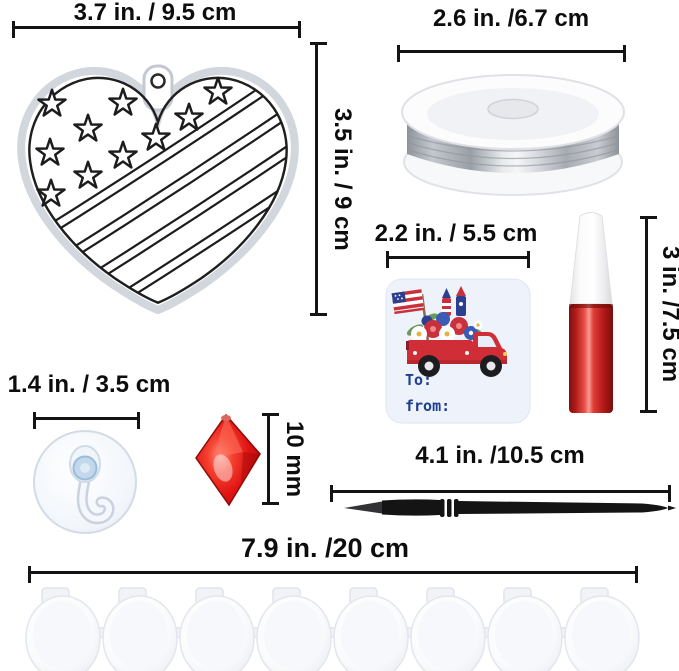 This screenshot has height=671, width=679. I want to click on dim-label-heart-width: 3.7 in. / 9.5 cm, so click(155, 13).